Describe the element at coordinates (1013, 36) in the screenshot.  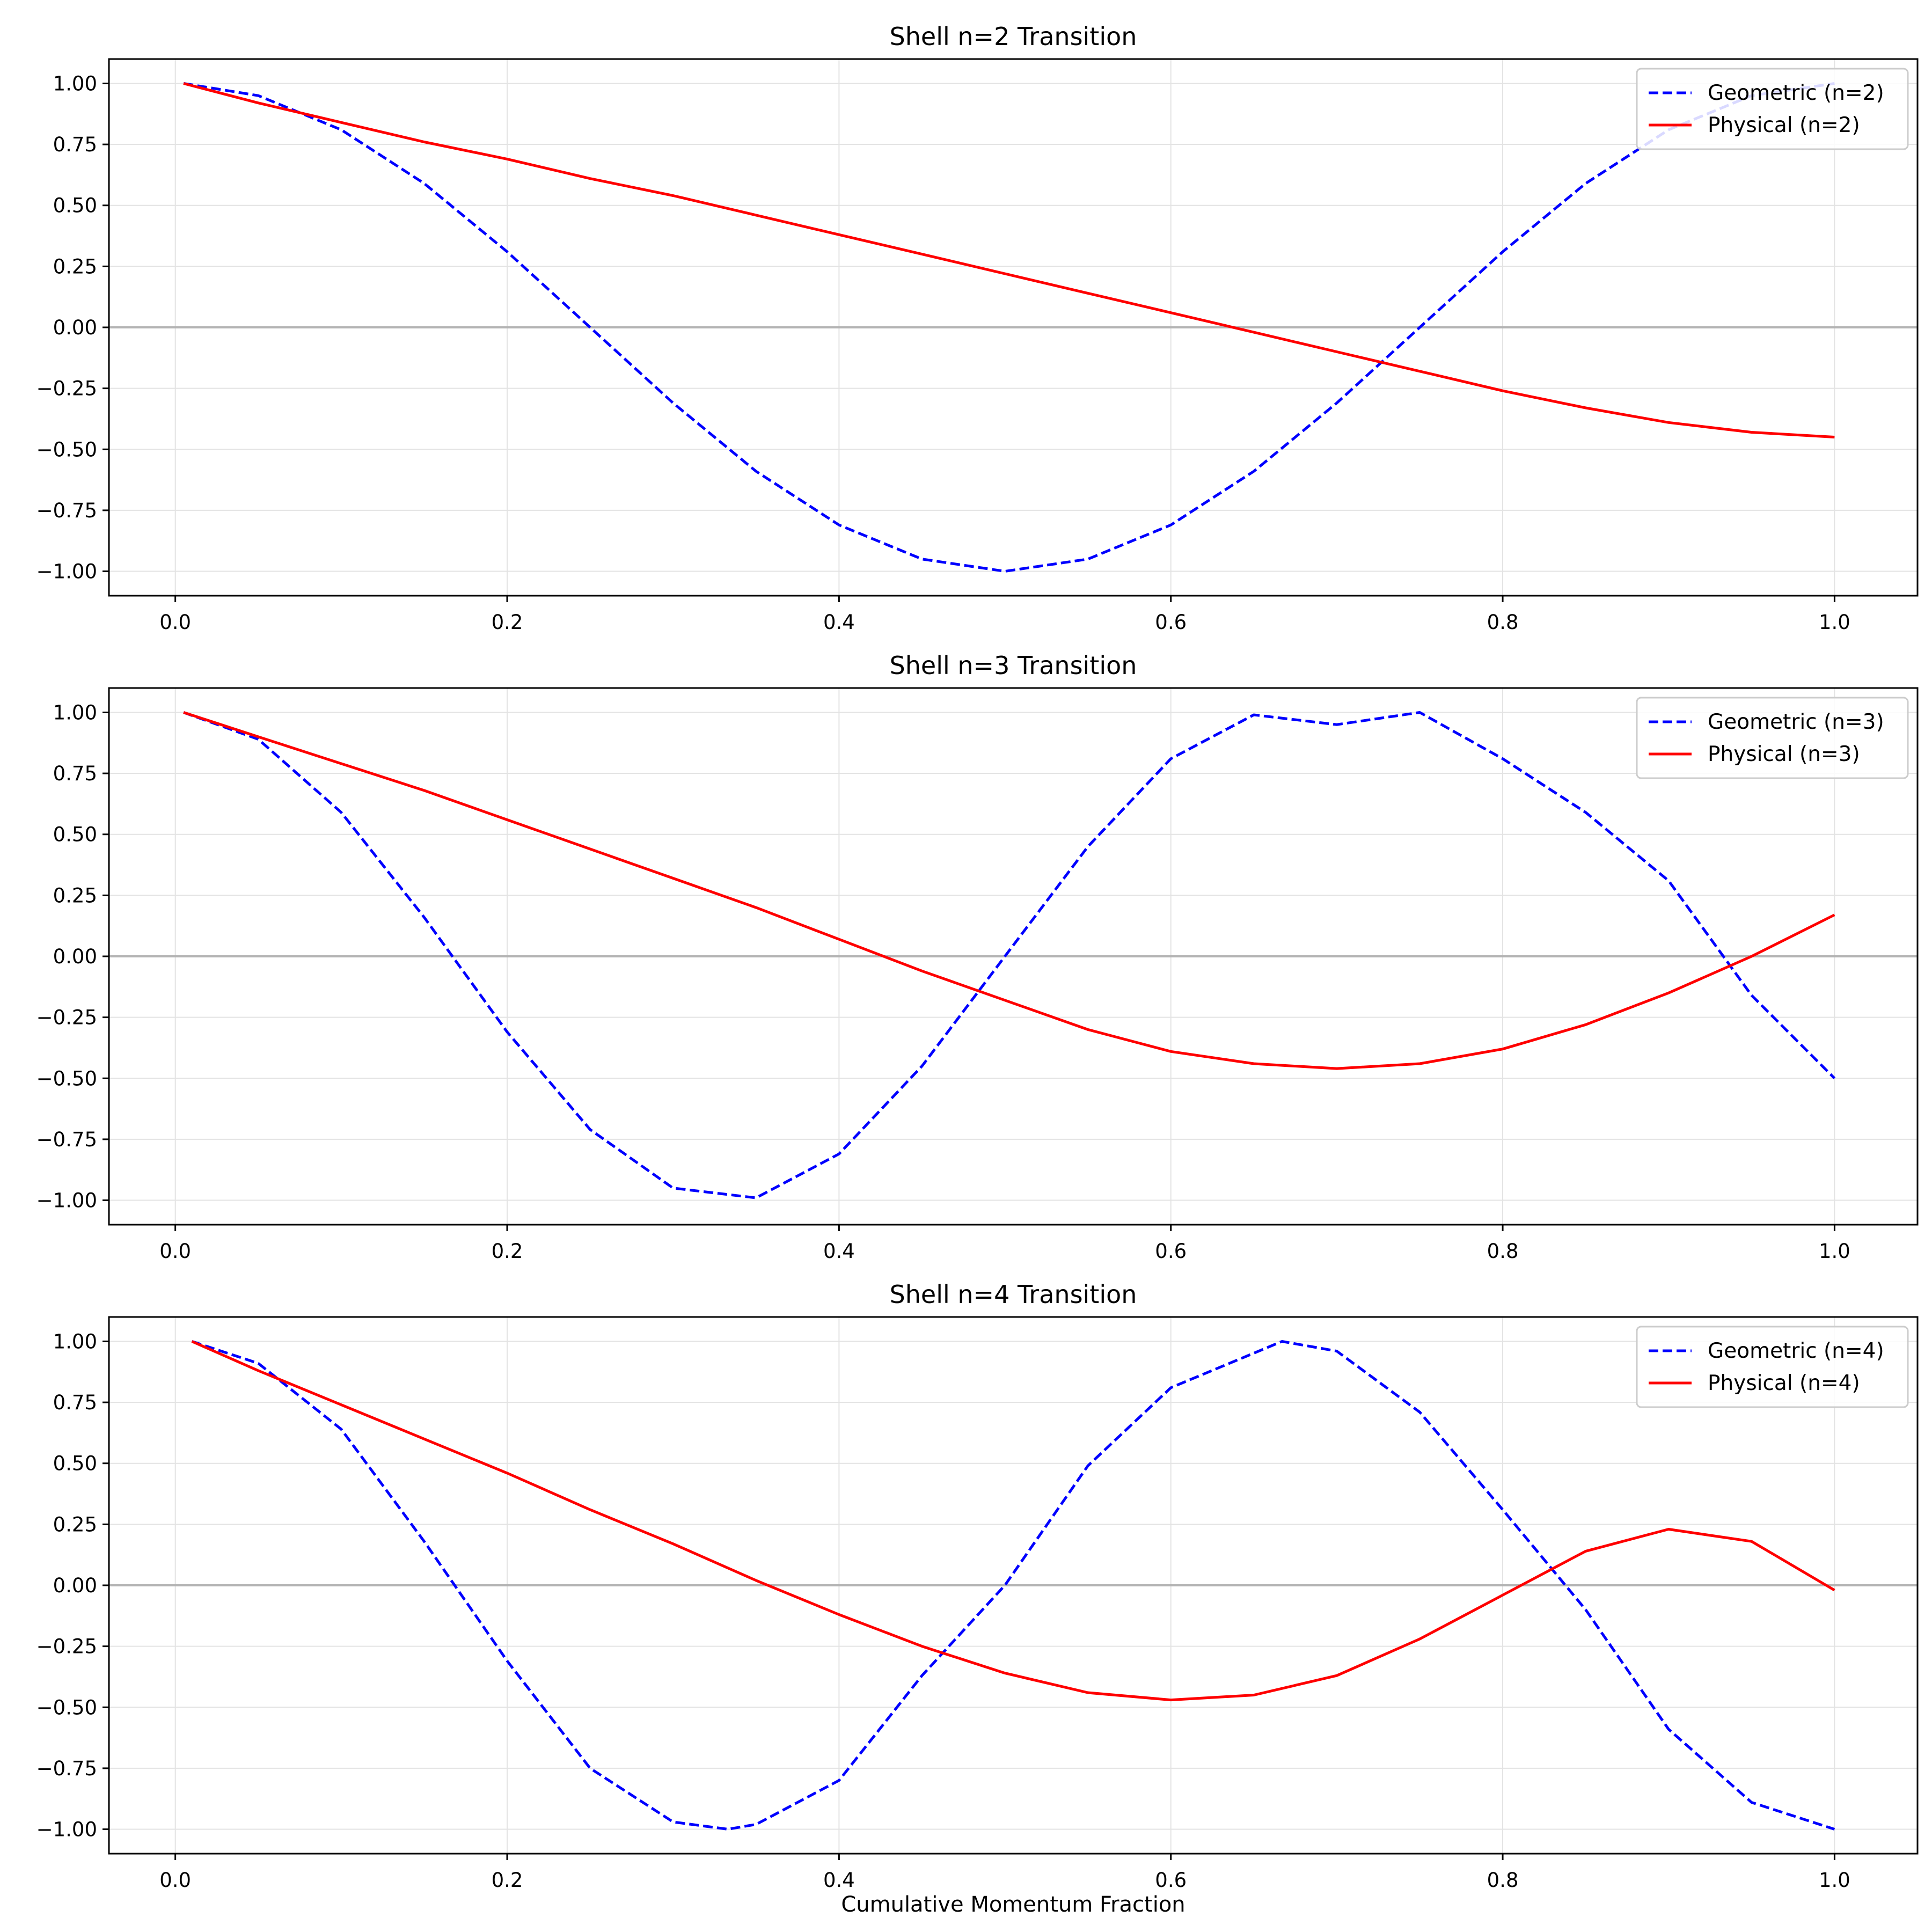
I see `chart-title: Shell n=2 Transition` at that location.